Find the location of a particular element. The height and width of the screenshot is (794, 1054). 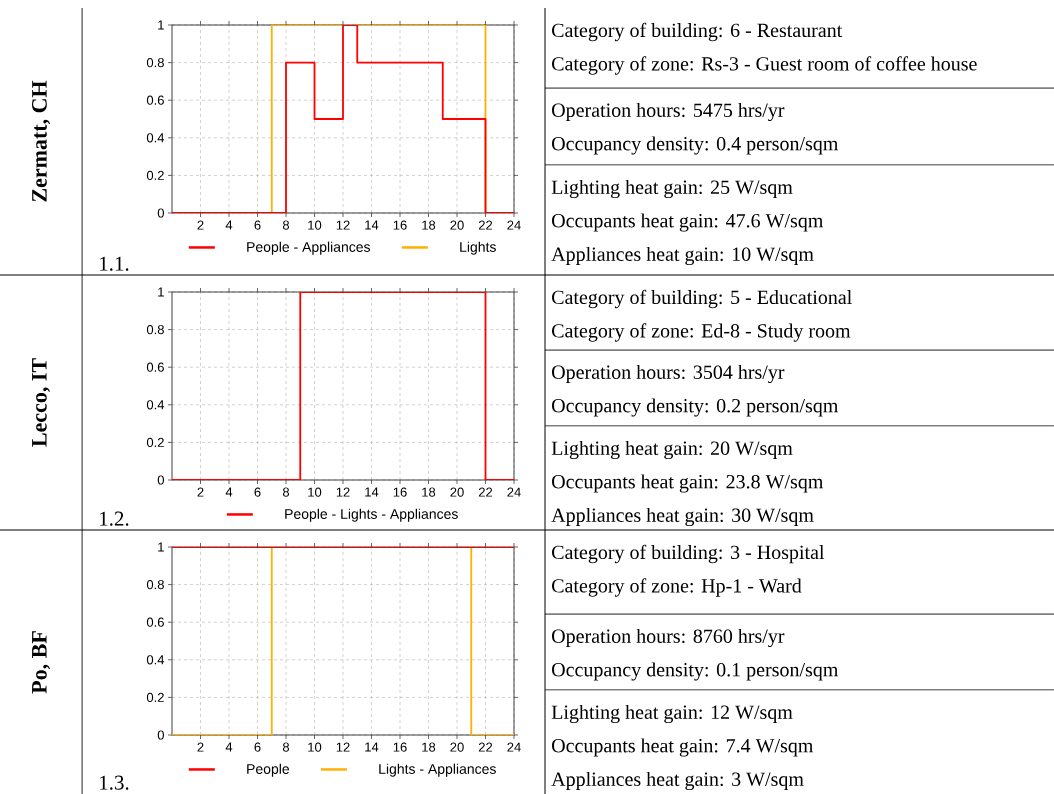

text: Occupancy density: 0.2 person/sqm is located at coordinates (695, 407).